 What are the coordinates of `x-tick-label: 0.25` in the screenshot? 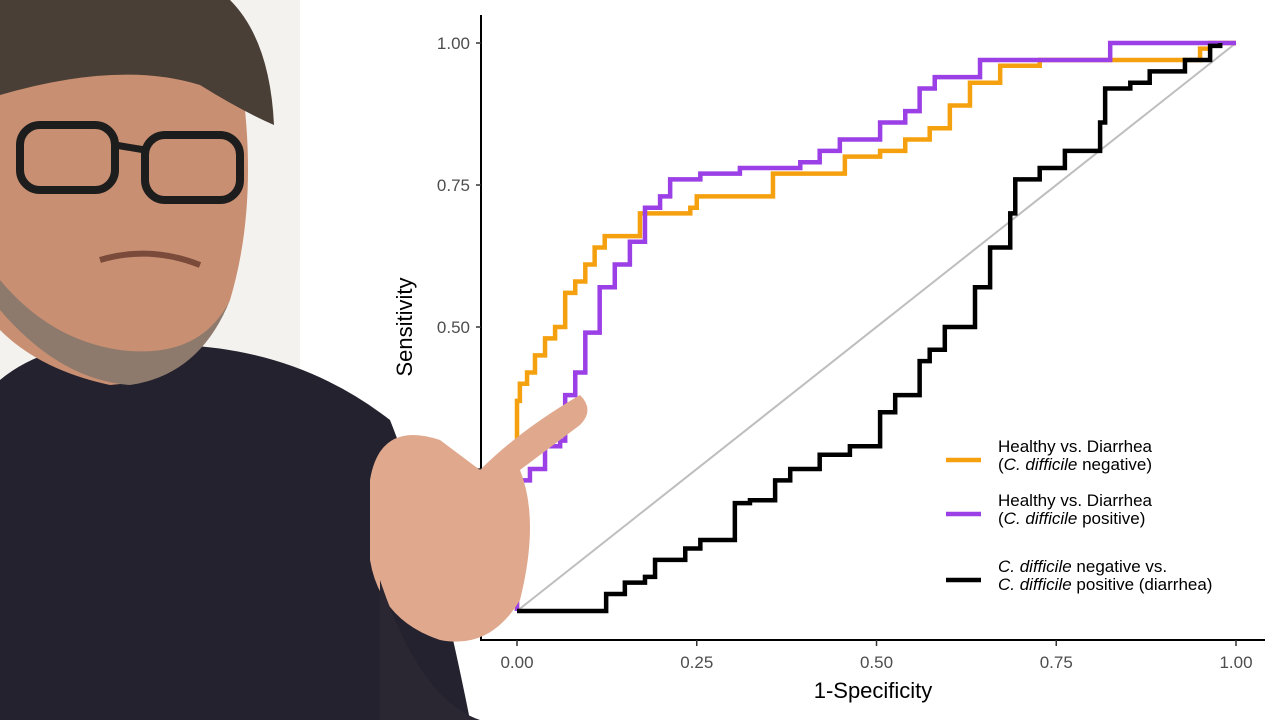 It's located at (696, 662).